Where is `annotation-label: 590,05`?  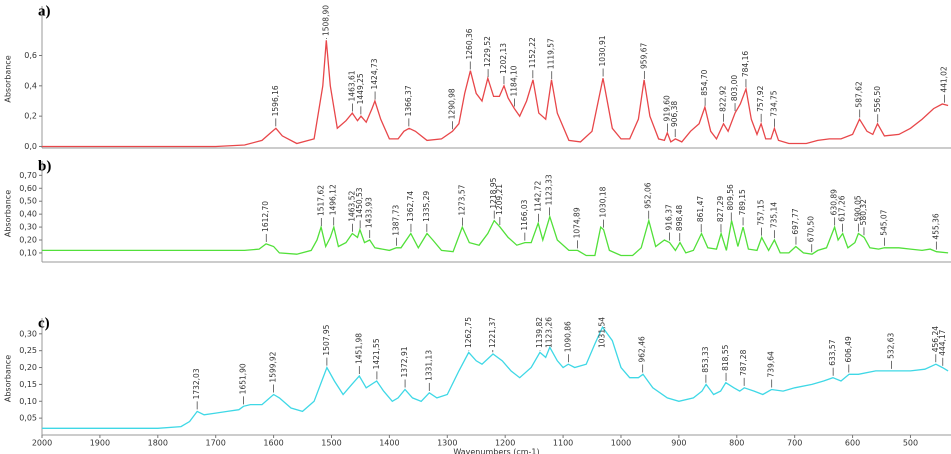
annotation-label: 590,05 is located at coordinates (857, 208).